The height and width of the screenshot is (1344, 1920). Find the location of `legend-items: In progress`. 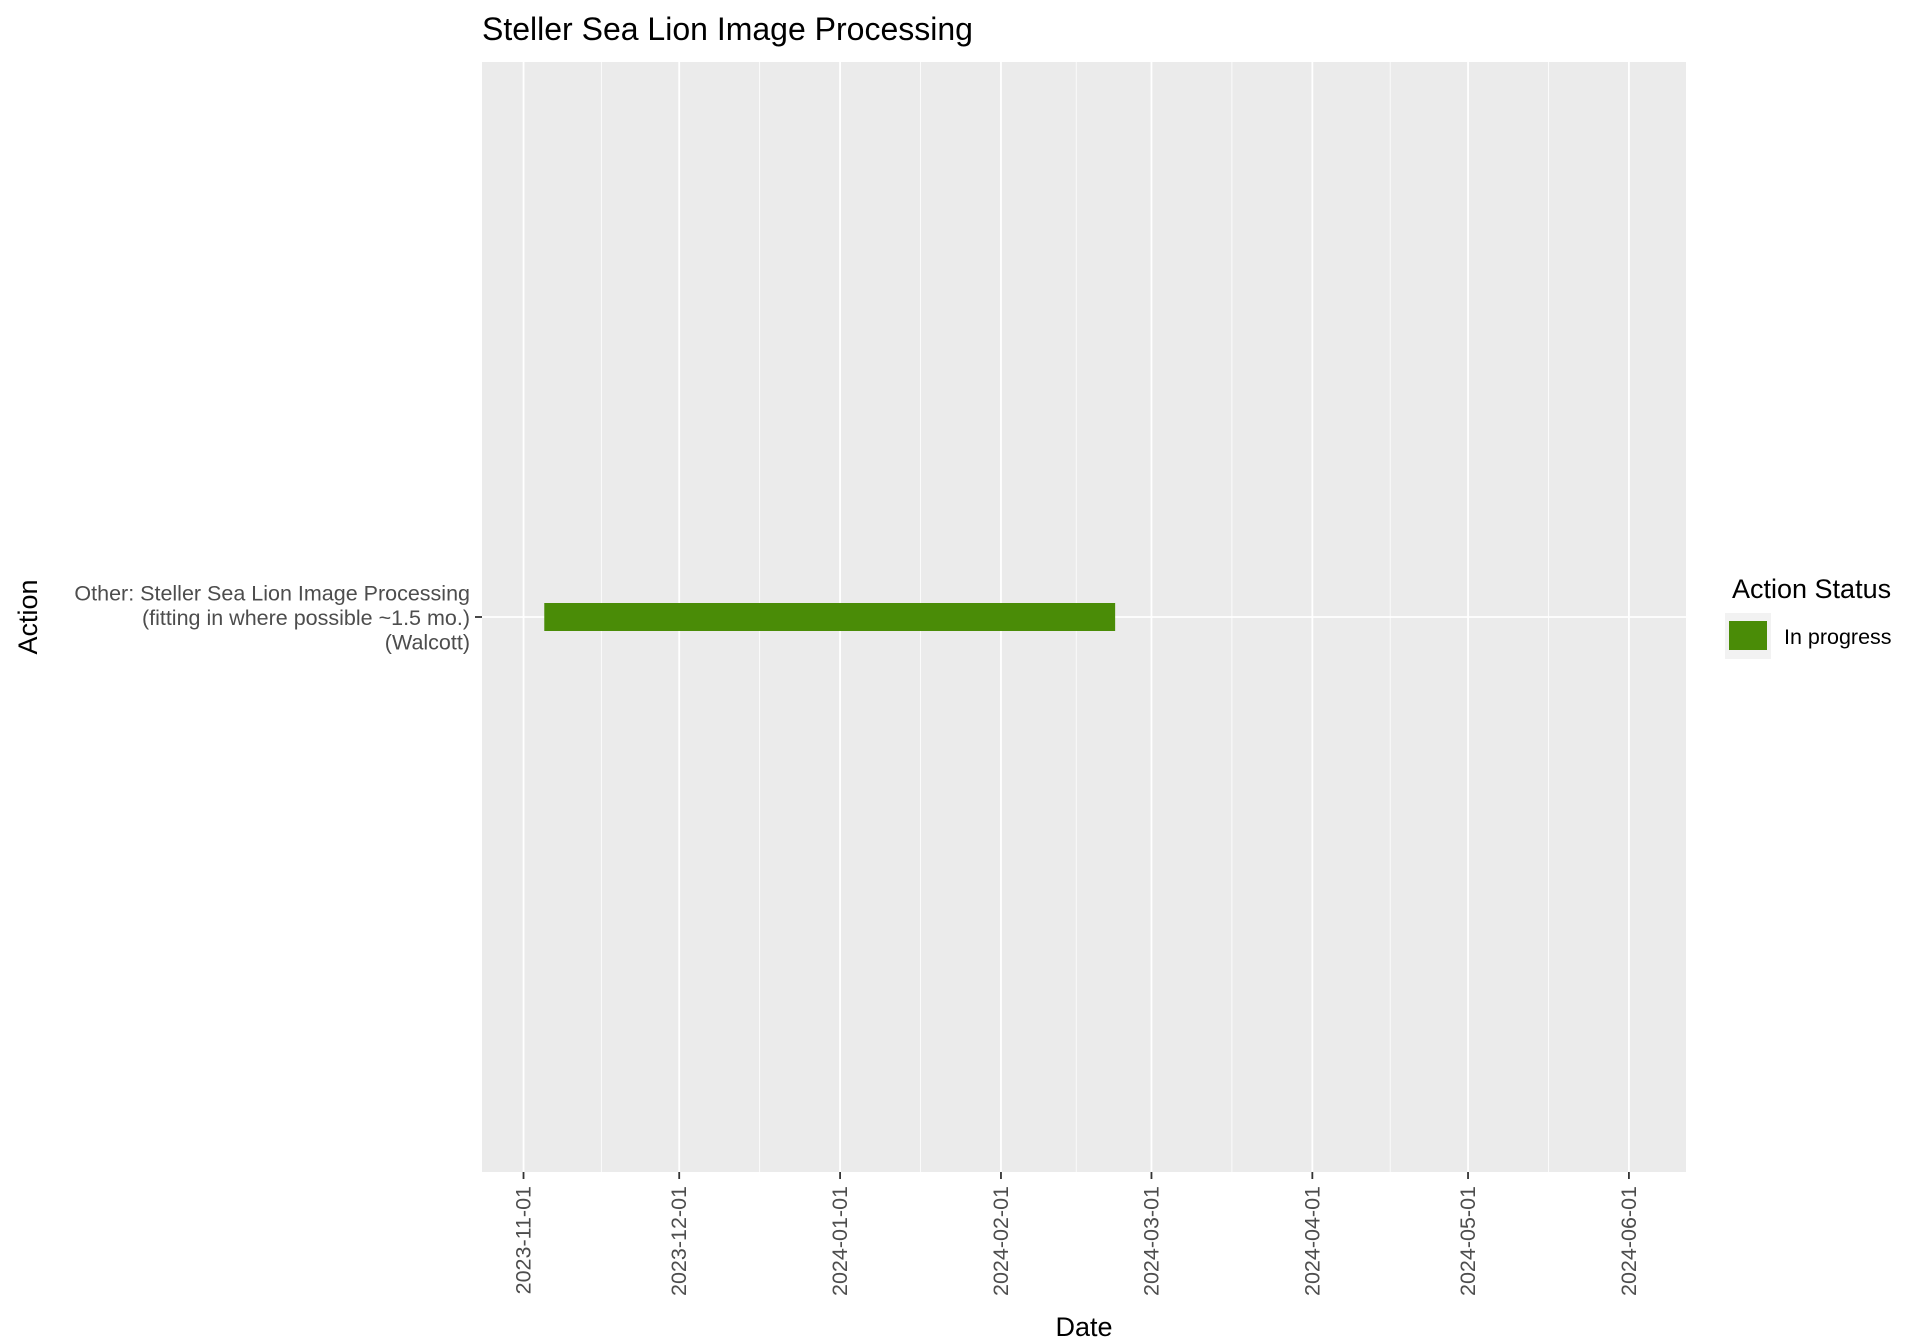

legend-items: In progress is located at coordinates (1808, 636).